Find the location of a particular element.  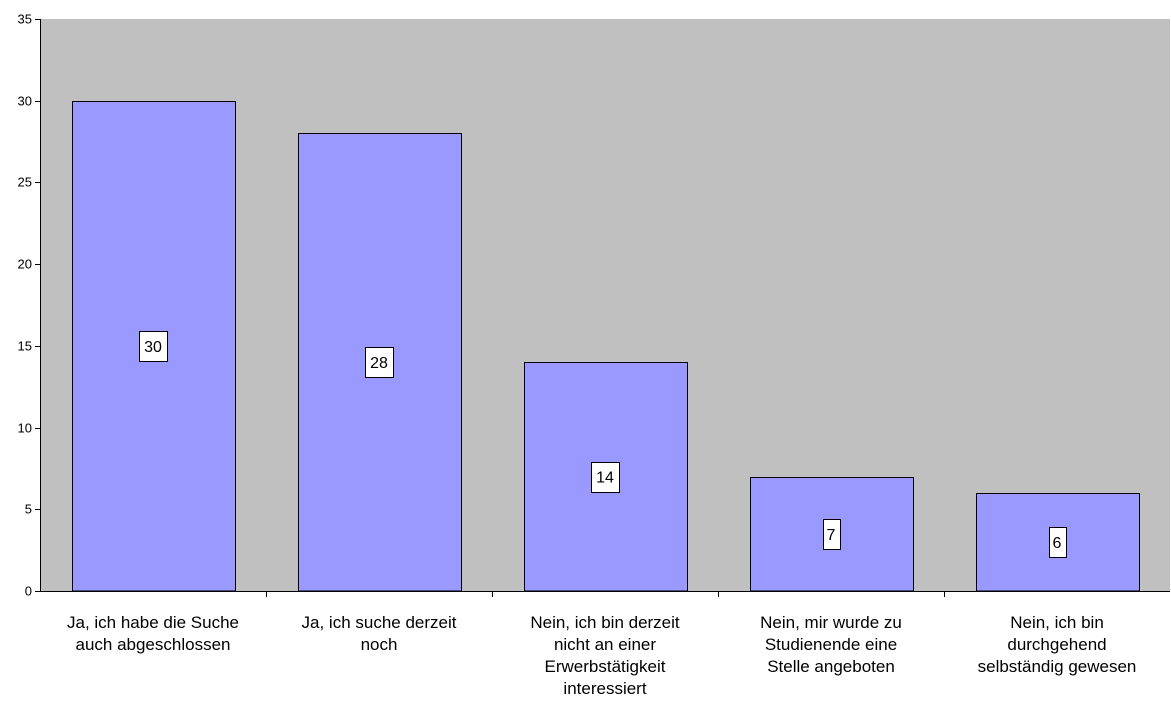

data-label-text: 6 is located at coordinates (1057, 543).